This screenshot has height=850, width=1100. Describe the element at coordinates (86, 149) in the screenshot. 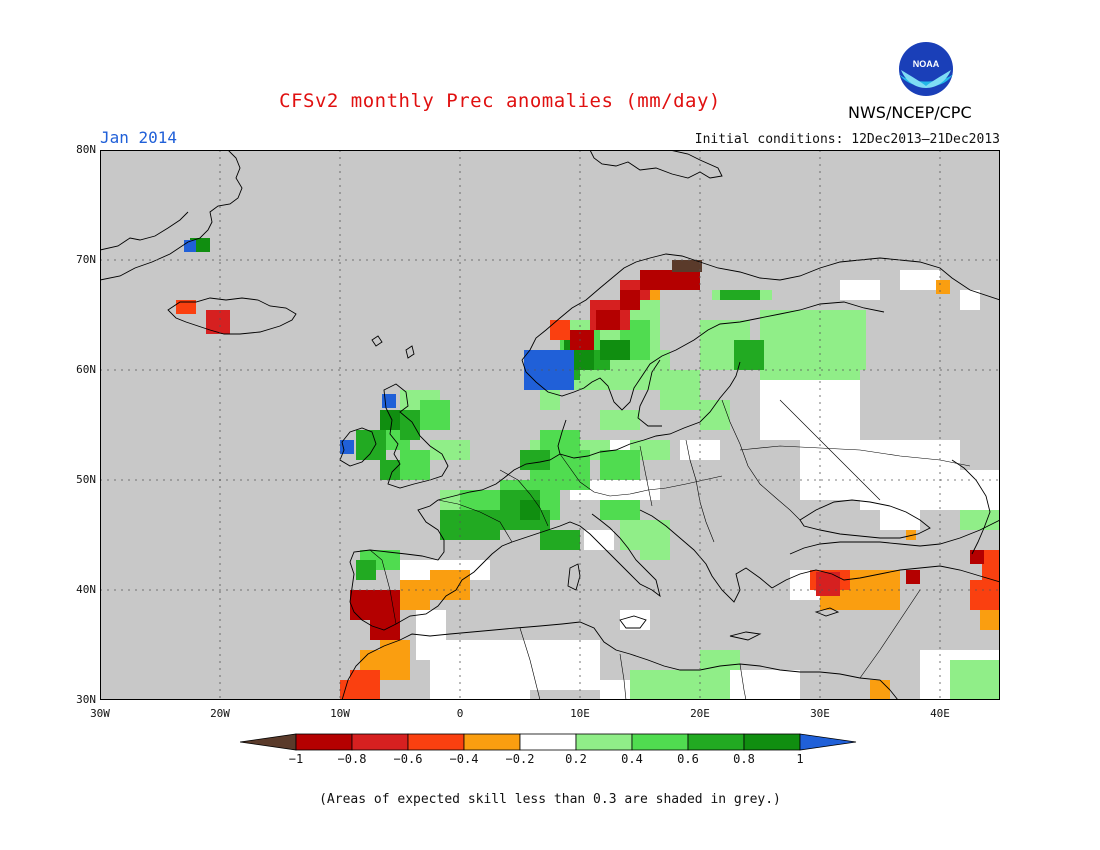

I see `lat-label-80n: 80N` at that location.